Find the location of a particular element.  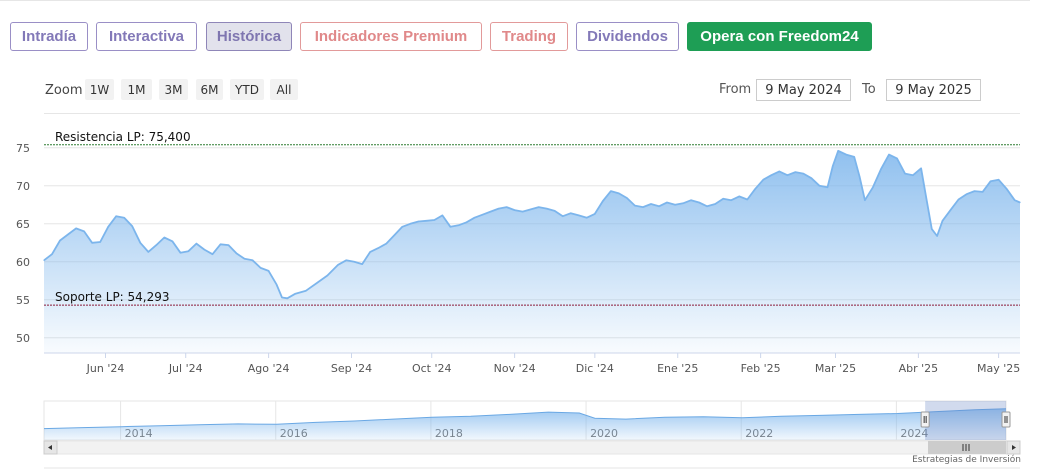

zoom-label: Zoom is located at coordinates (64, 90).